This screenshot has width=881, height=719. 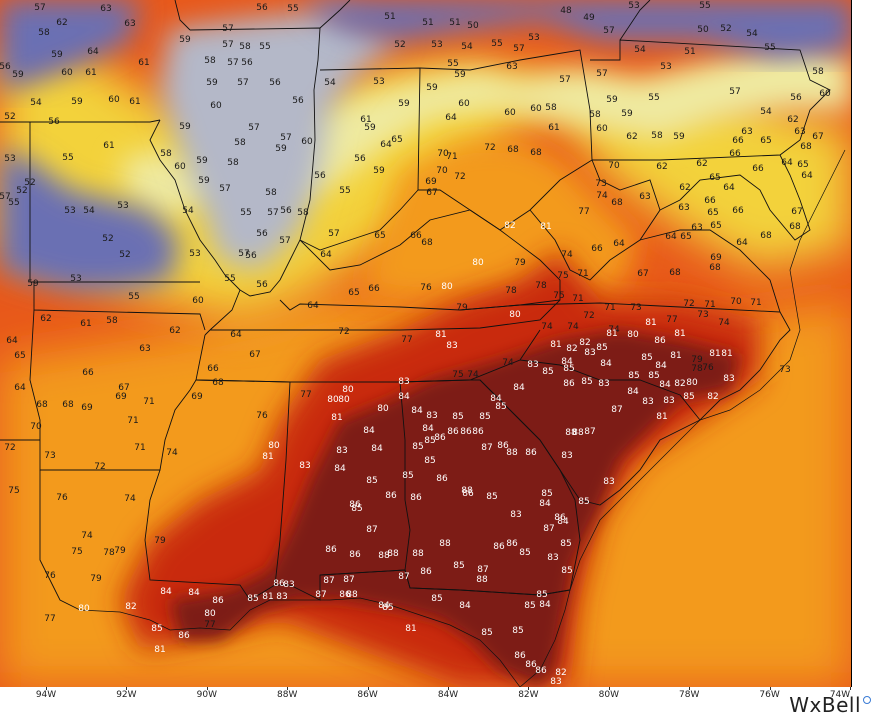 What do you see at coordinates (616, 410) in the screenshot?
I see `temperature-value: 87` at bounding box center [616, 410].